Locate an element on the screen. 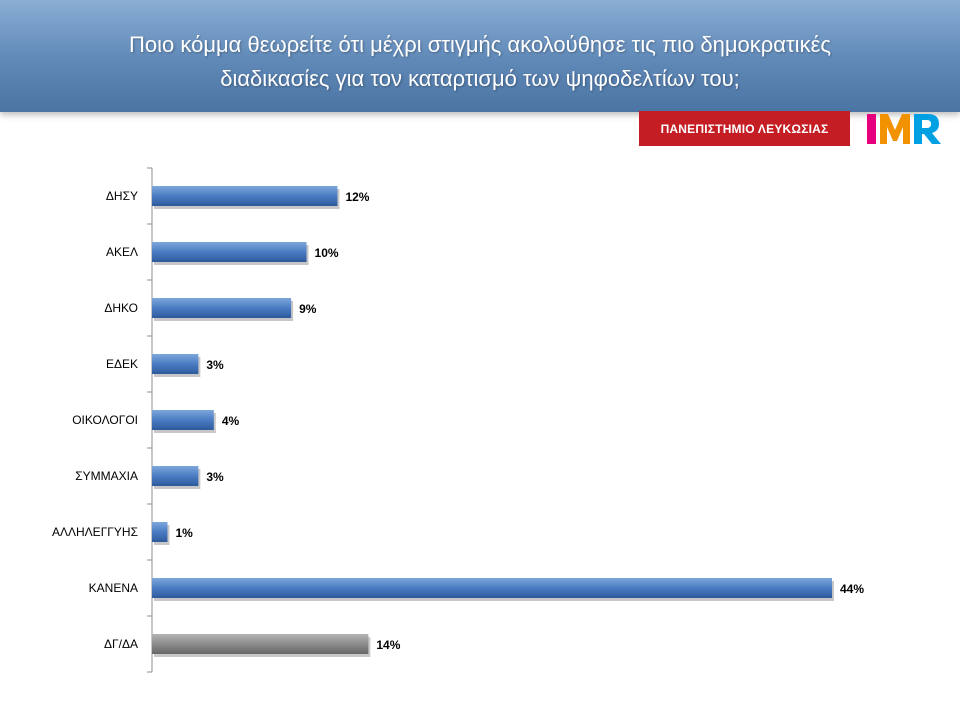  university-logo: ΠΑΝΕΠΙΣΤΗΜΙΟ ΛΕΥΚΩΣΙΑΣ is located at coordinates (744, 128).